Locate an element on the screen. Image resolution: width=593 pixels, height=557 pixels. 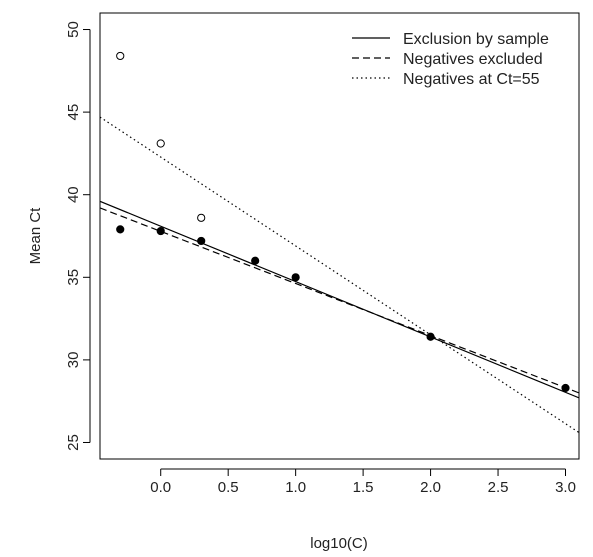
x-tick-label: 0.0 is located at coordinates (160, 487).